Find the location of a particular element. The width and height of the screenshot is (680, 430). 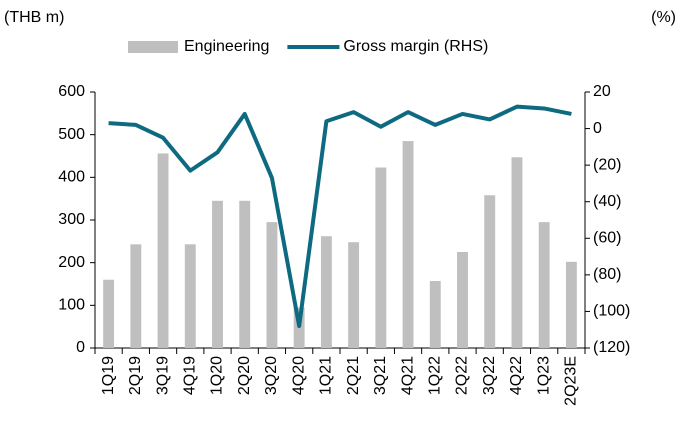

x-tick-label: 3Q21 is located at coordinates (380, 375).